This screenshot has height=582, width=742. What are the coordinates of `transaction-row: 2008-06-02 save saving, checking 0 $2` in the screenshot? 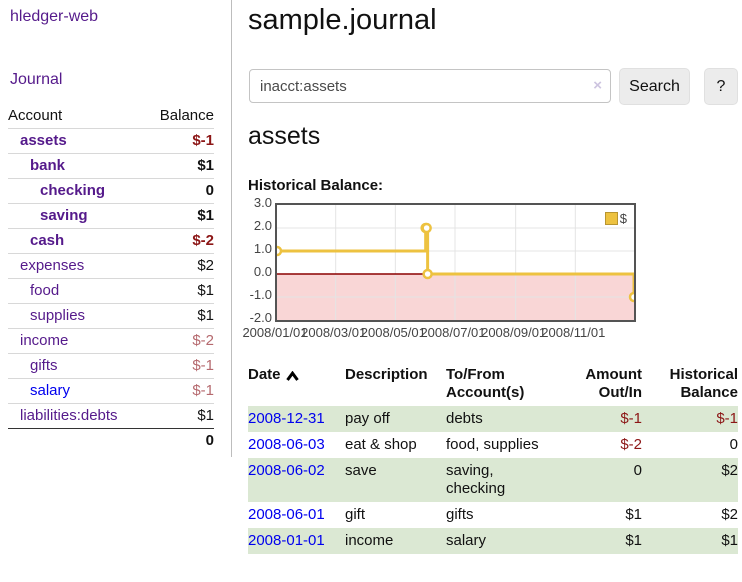 It's located at (493, 480).